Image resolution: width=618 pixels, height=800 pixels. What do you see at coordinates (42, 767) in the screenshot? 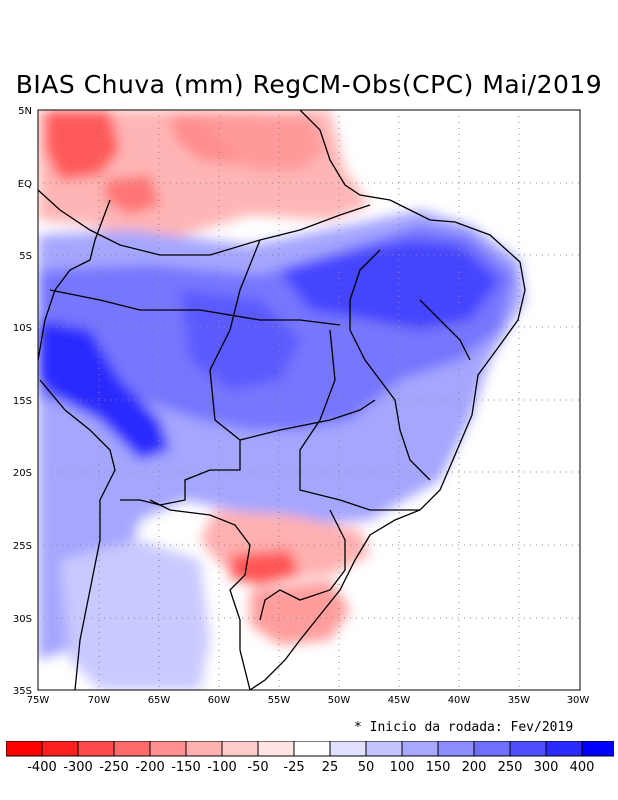
I see `colorbar-label: -400` at bounding box center [42, 767].